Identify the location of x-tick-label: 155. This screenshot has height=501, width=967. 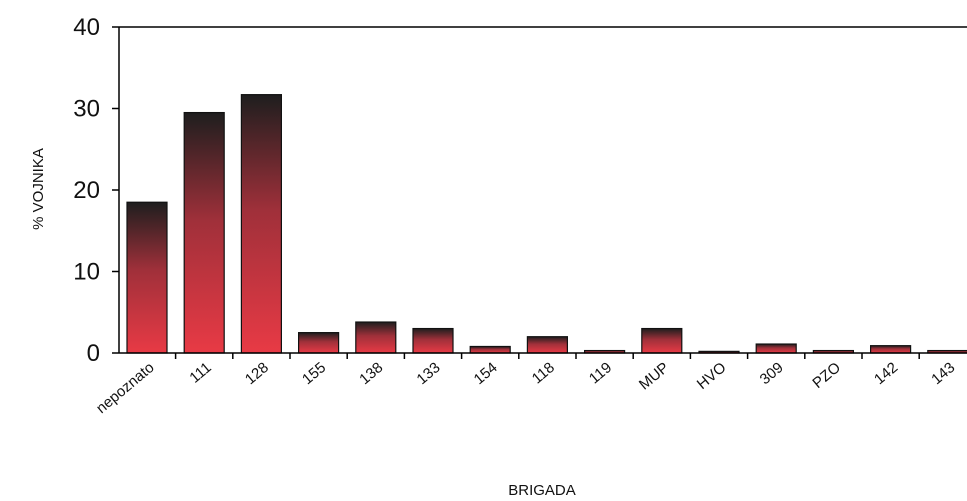
(314, 373).